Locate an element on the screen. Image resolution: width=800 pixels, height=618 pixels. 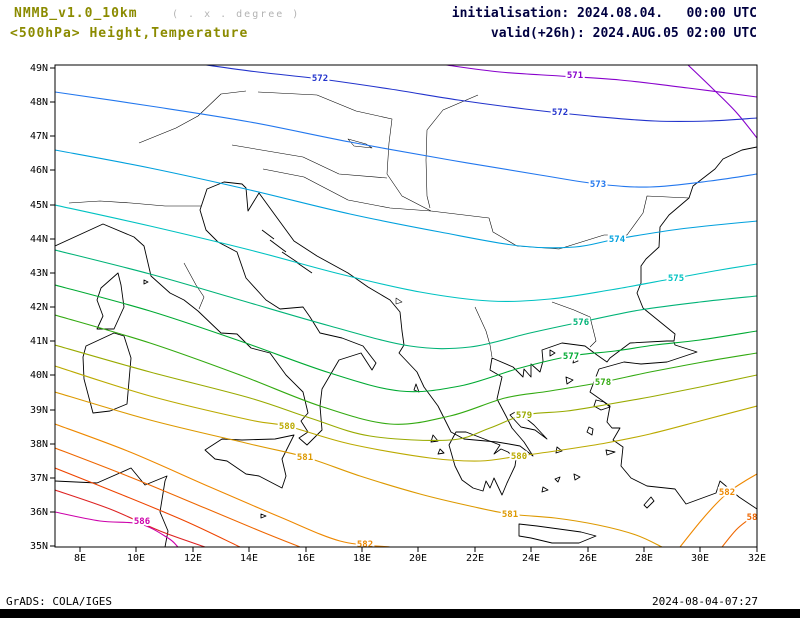
lat-tick-label: 41N is located at coordinates (39, 341).